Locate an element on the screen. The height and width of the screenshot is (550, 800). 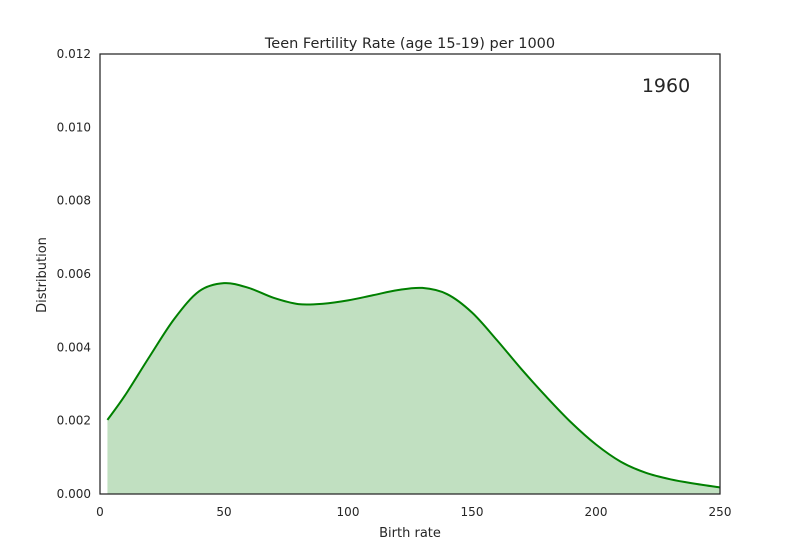
x-tick-label: 200 is located at coordinates (596, 512).